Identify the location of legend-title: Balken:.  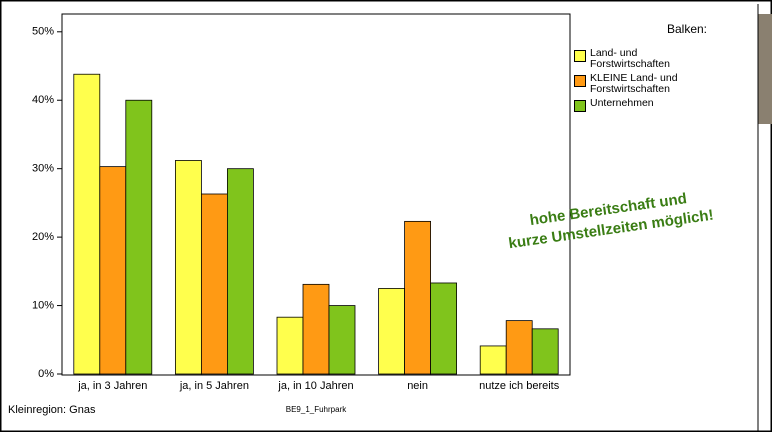
(687, 29).